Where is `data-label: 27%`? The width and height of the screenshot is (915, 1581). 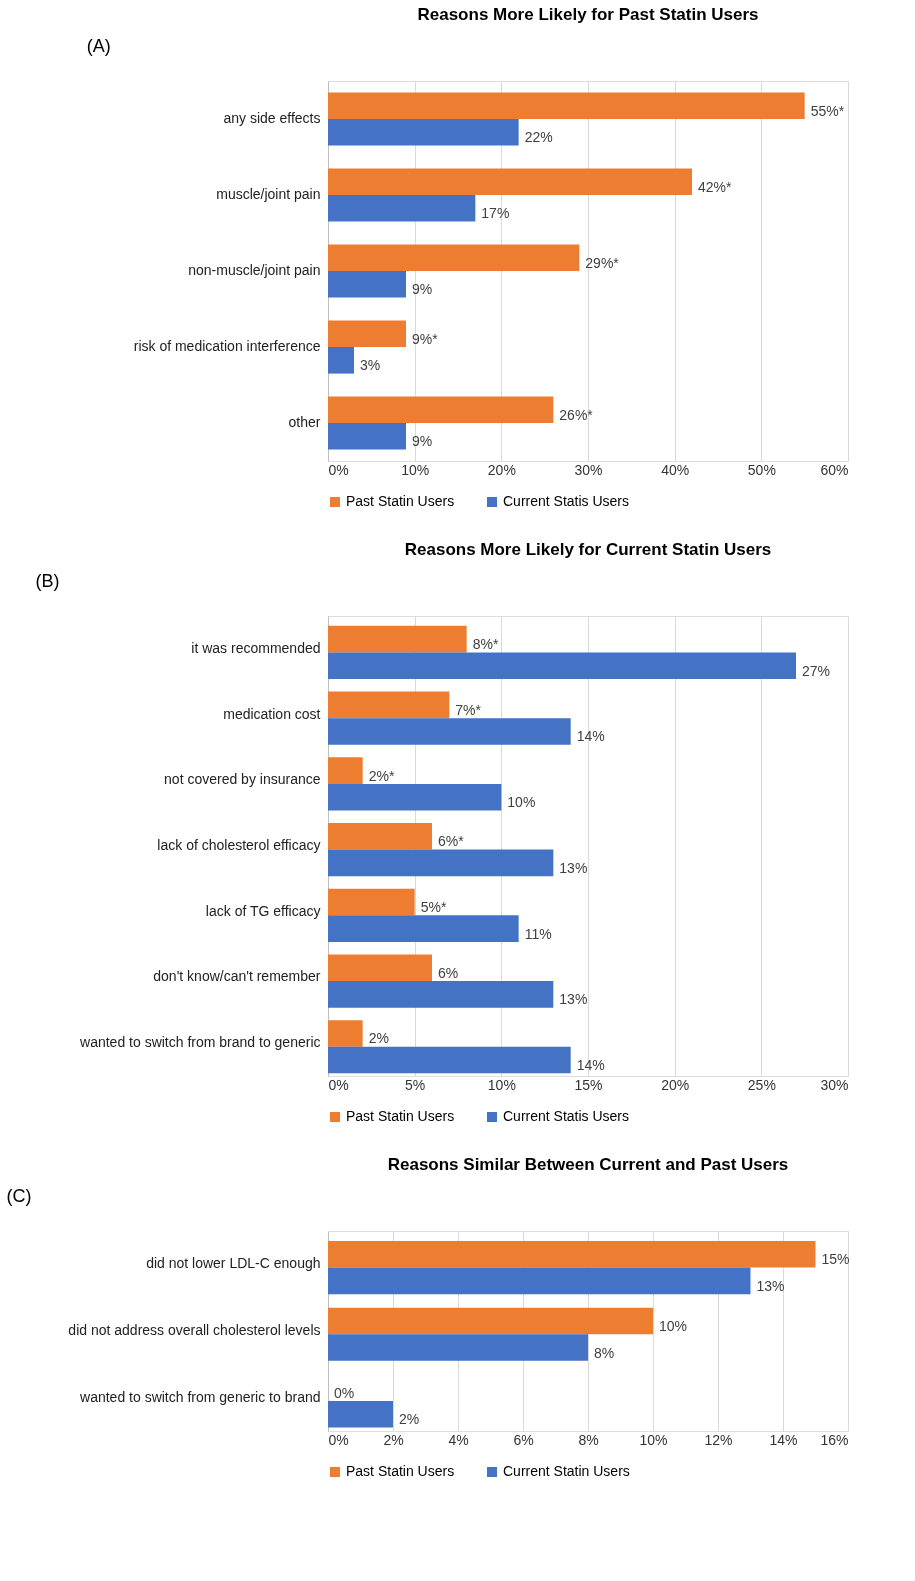
data-label: 27% is located at coordinates (816, 670).